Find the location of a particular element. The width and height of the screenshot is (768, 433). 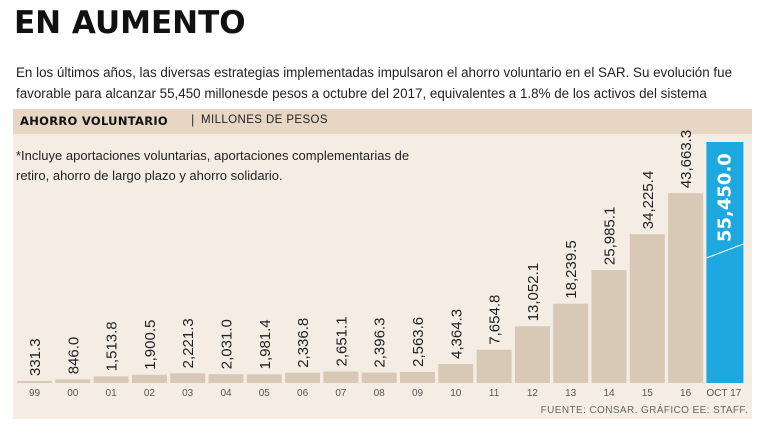

value-label-16: 43,663.3 is located at coordinates (686, 159).